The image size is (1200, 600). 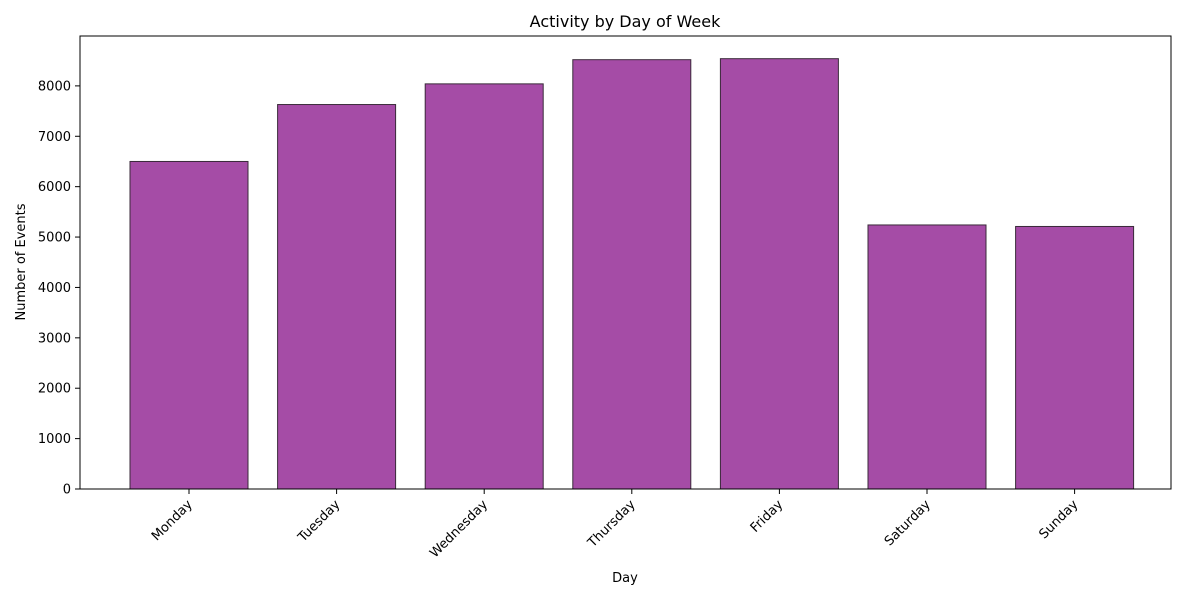 I want to click on y-tick-label: 2000, so click(x=54, y=389).